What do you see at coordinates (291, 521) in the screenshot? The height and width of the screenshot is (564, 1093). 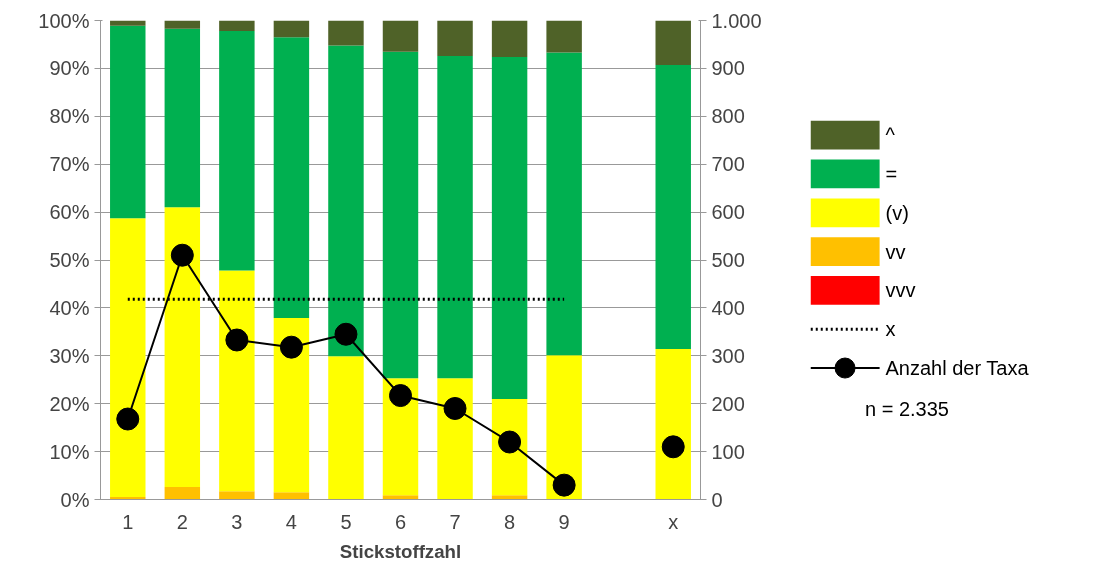 I see `x-tick-label: 4` at bounding box center [291, 521].